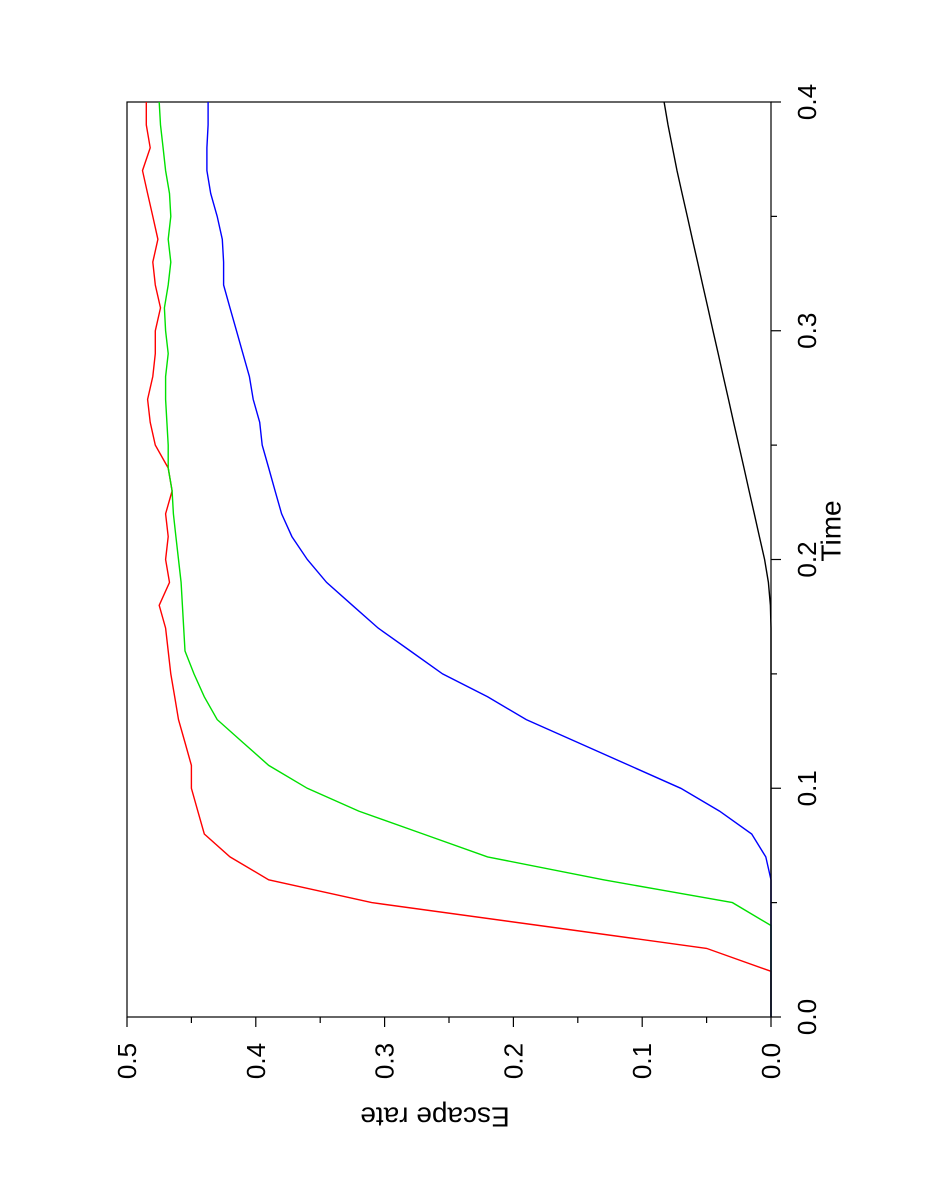  I want to click on y-axis-label: Escape rate, so click(434, 1117).